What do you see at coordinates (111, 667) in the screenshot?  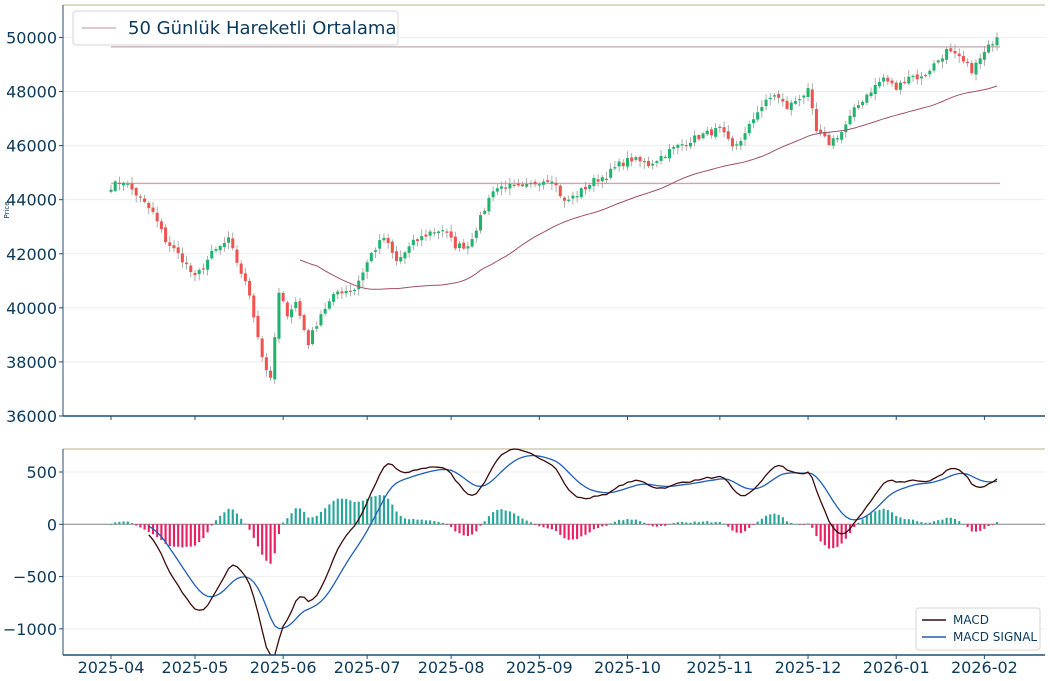 I see `x-tick-label: 2025-04` at bounding box center [111, 667].